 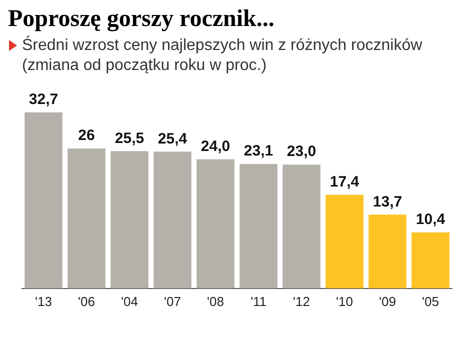 I want to click on x-tick-label: '04, so click(x=129, y=301).